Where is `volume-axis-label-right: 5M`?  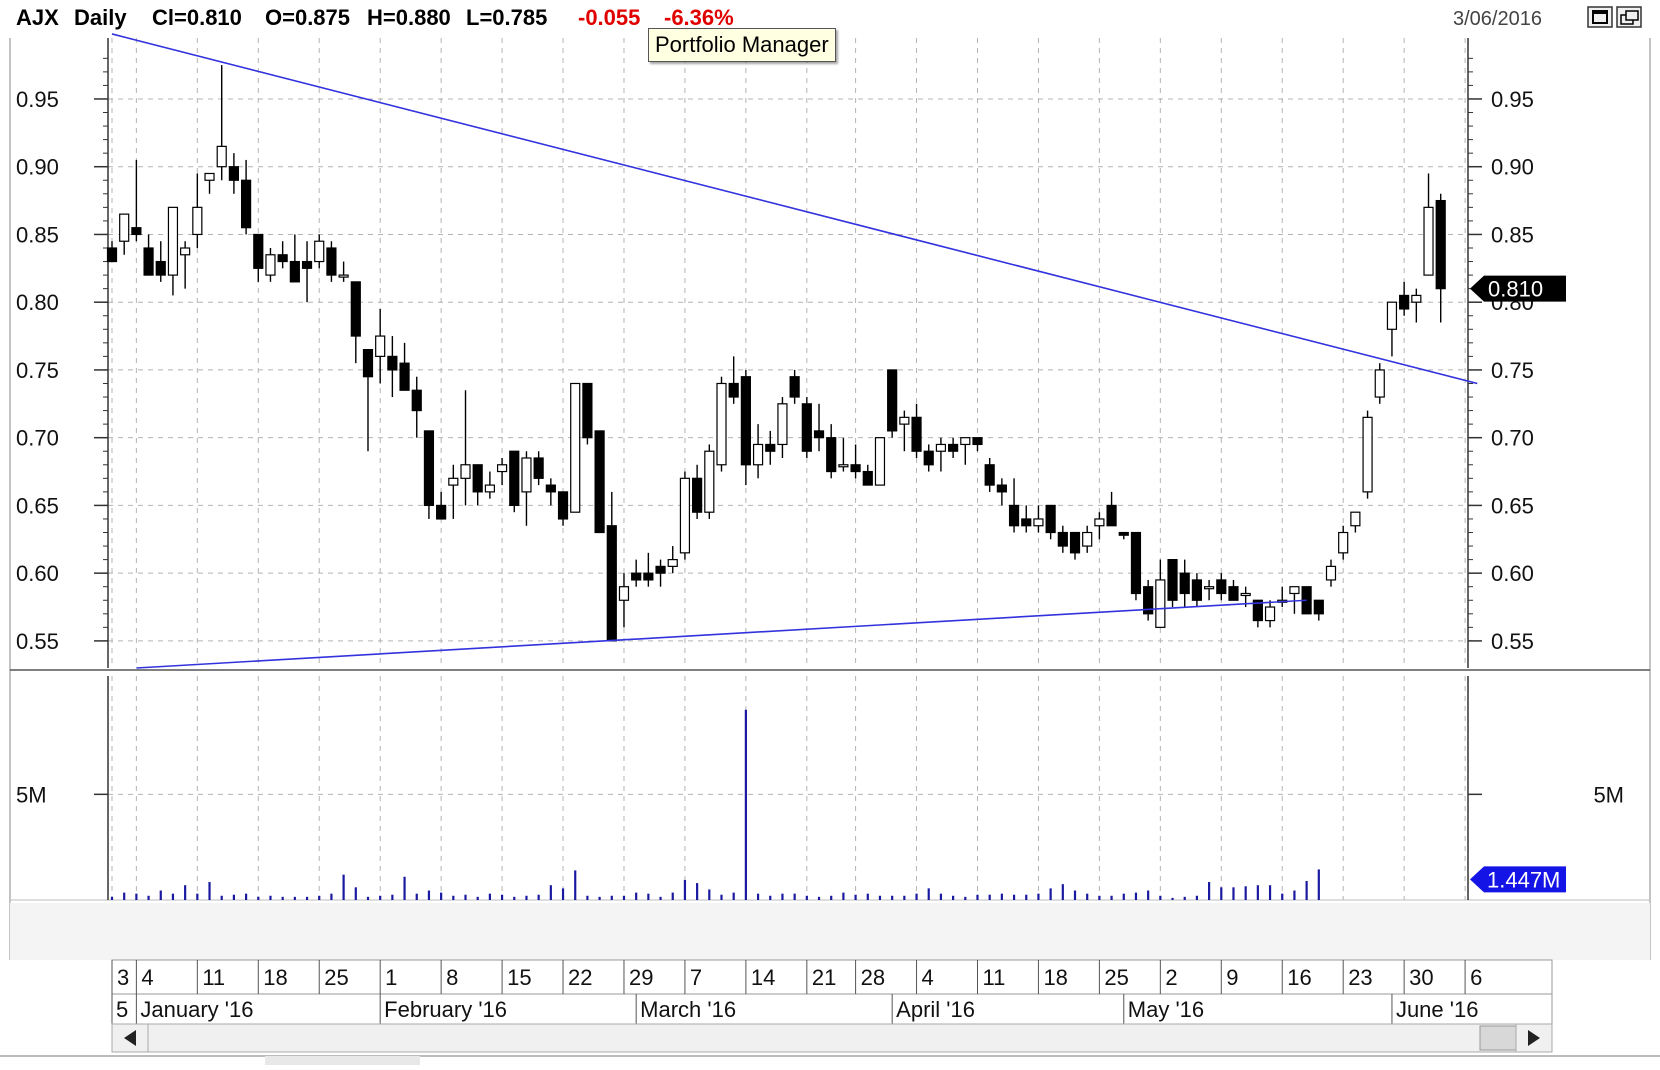
volume-axis-label-right: 5M is located at coordinates (1608, 794).